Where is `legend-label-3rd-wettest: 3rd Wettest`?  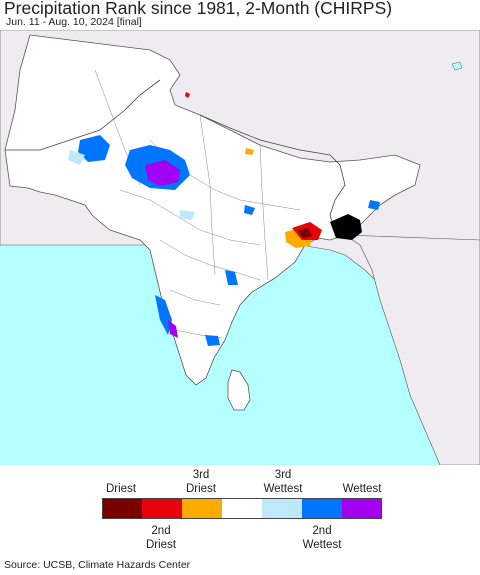
legend-label-3rd-wettest: 3rd Wettest is located at coordinates (283, 482).